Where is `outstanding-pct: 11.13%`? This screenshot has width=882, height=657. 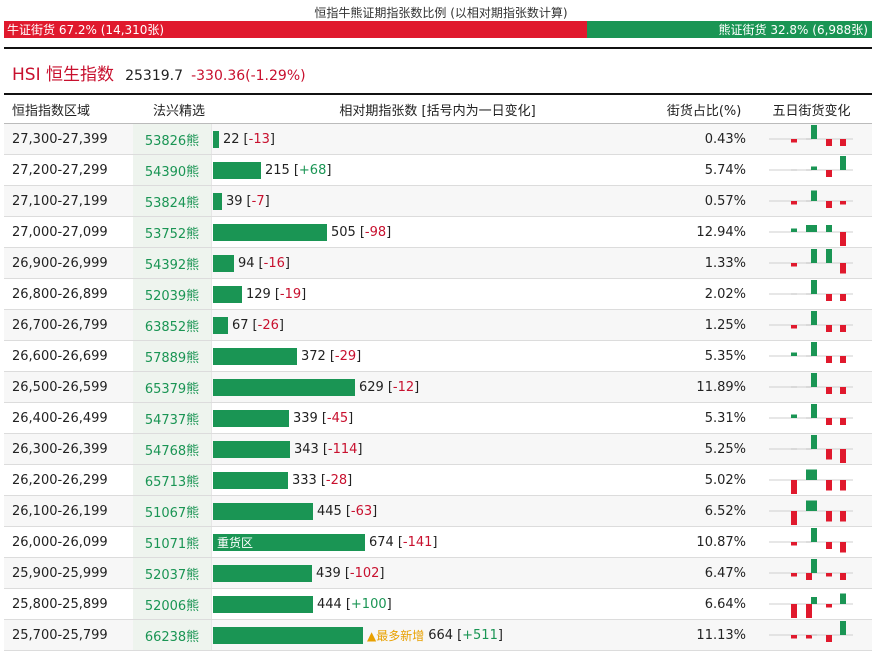
outstanding-pct: 11.13% is located at coordinates (721, 635).